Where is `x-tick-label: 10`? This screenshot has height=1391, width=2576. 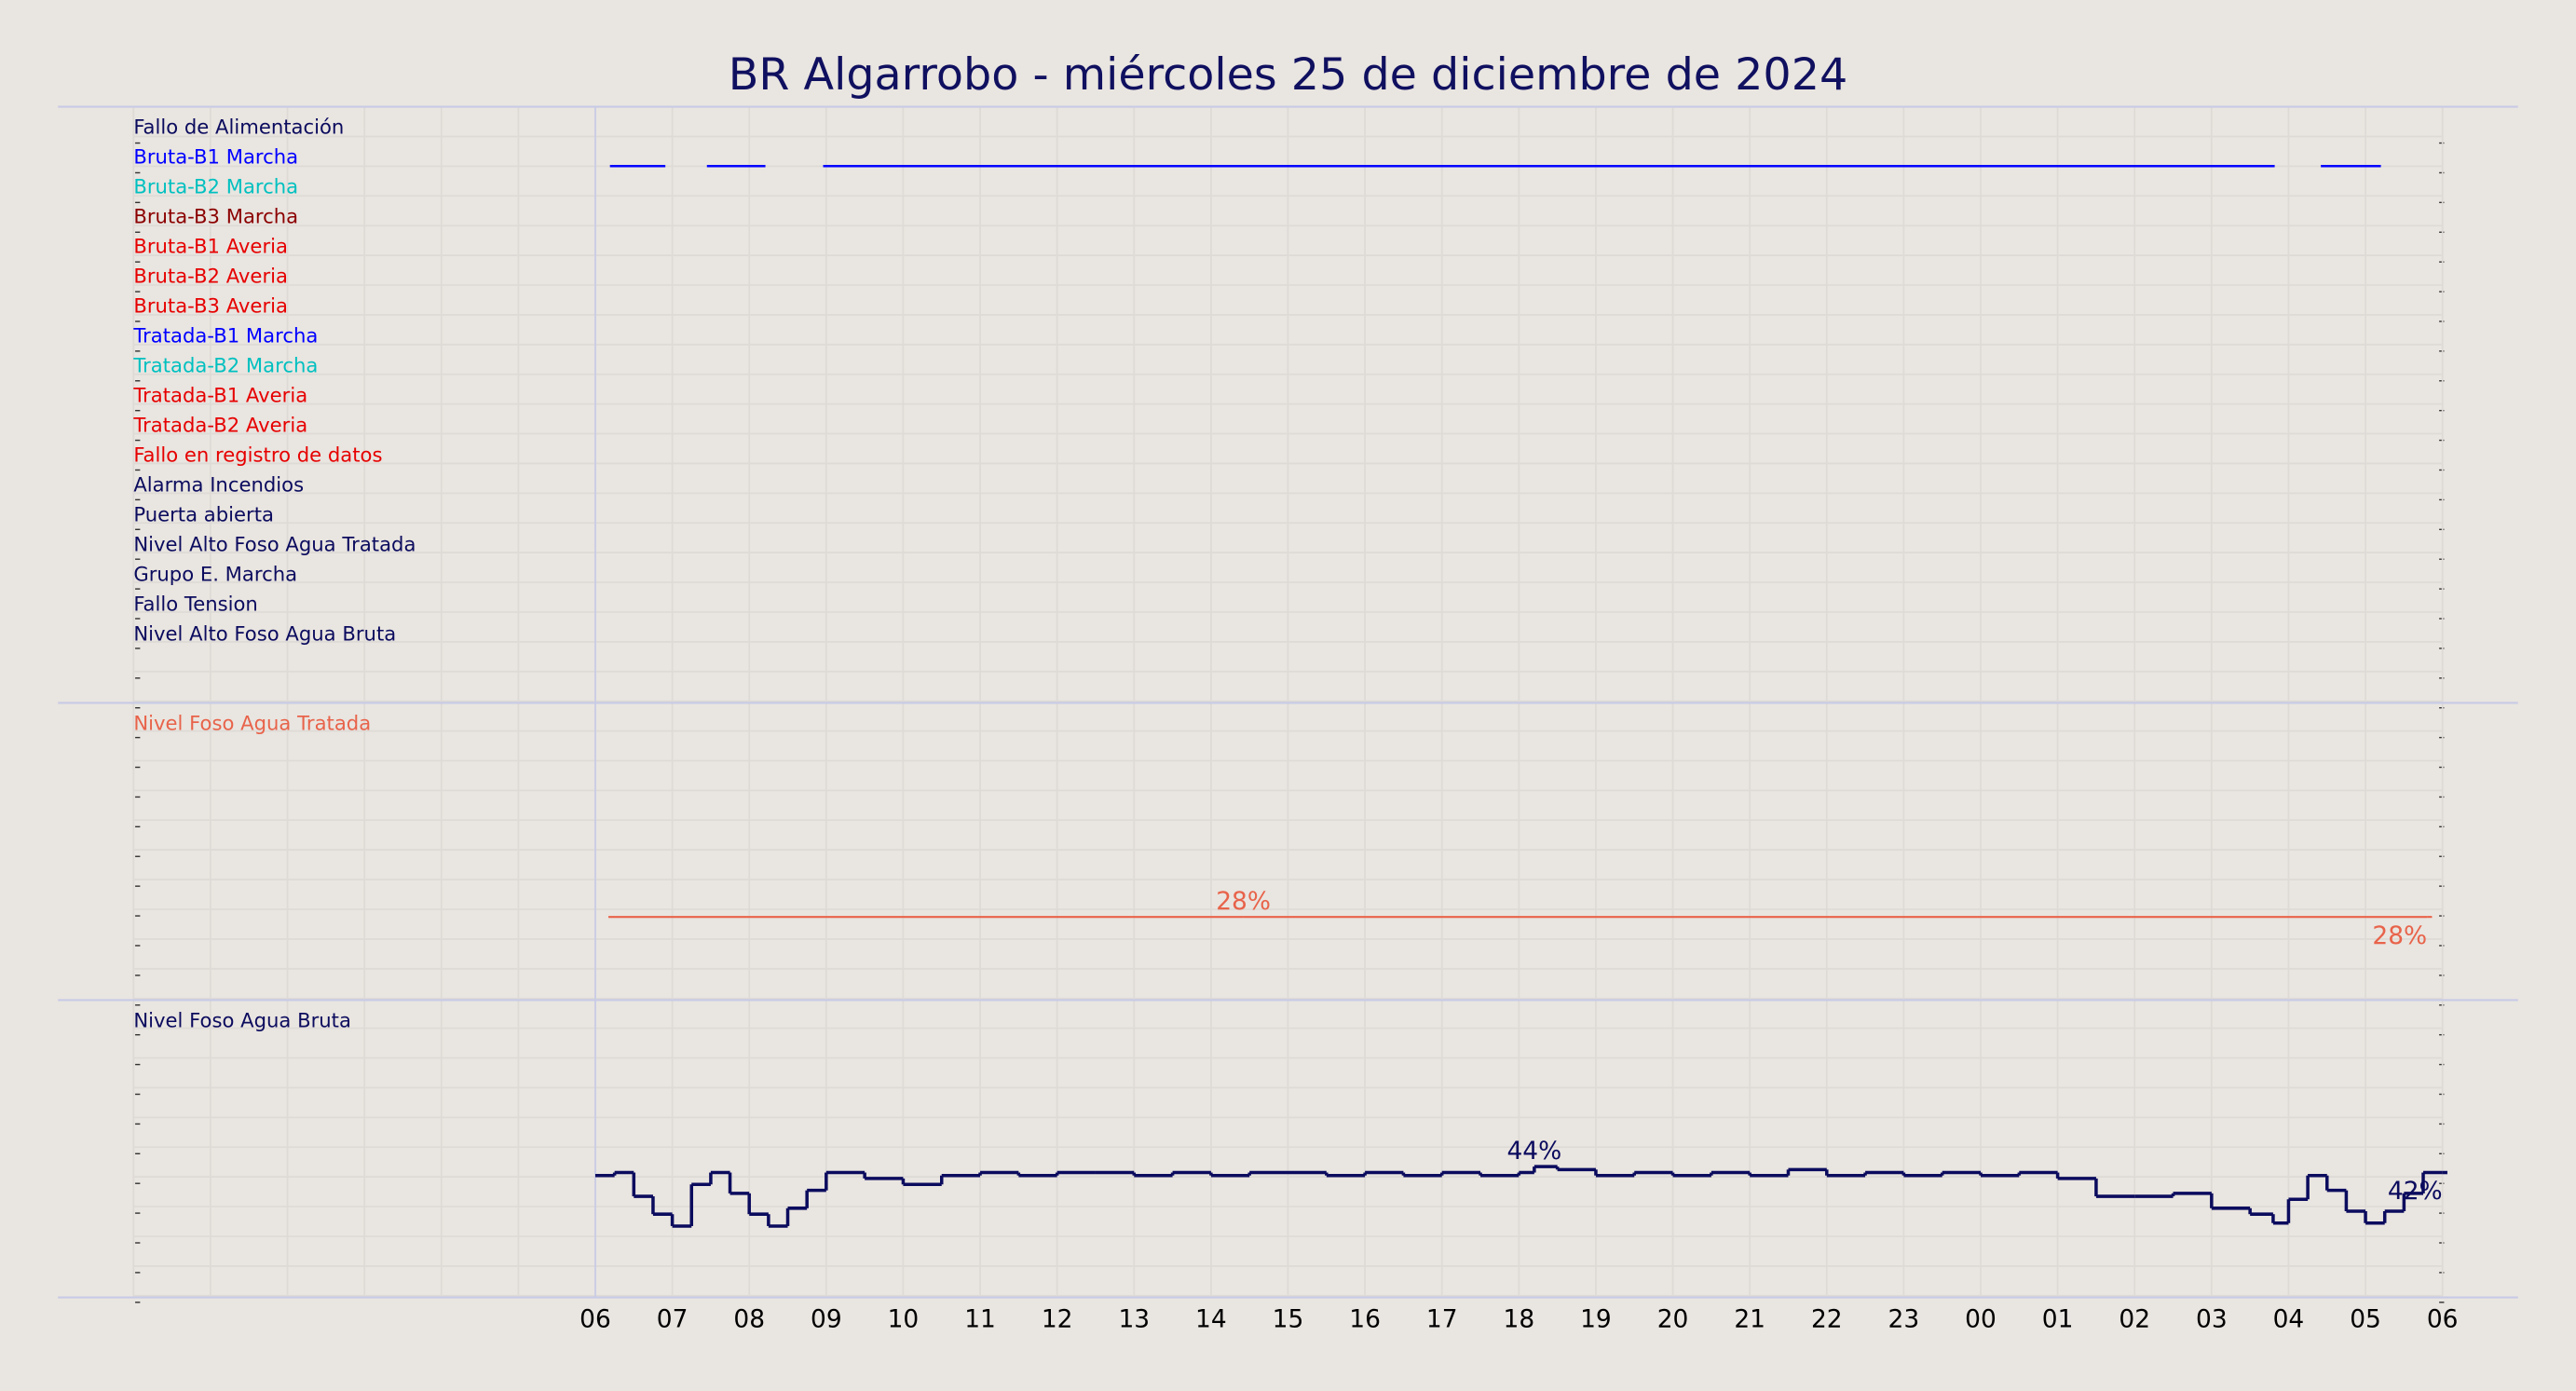
x-tick-label: 10 is located at coordinates (904, 1319).